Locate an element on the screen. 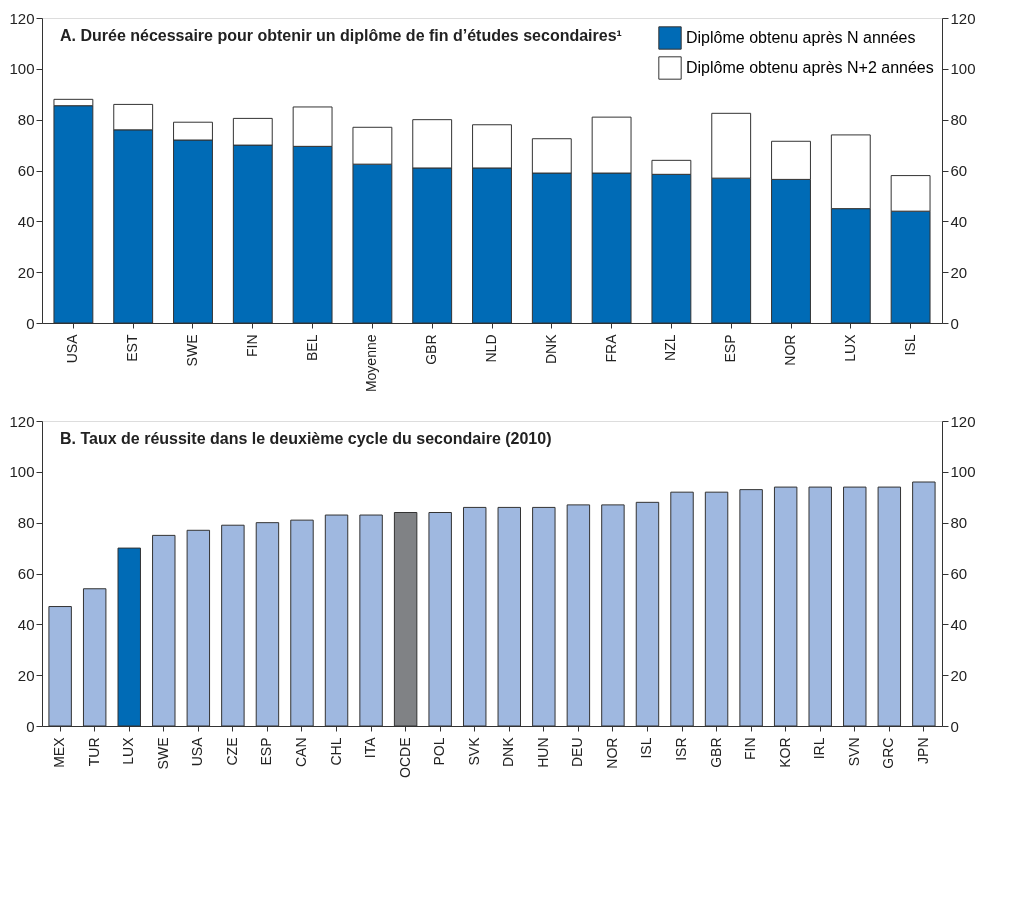 The image size is (1012, 908). x-tick-label: ISR is located at coordinates (681, 749).